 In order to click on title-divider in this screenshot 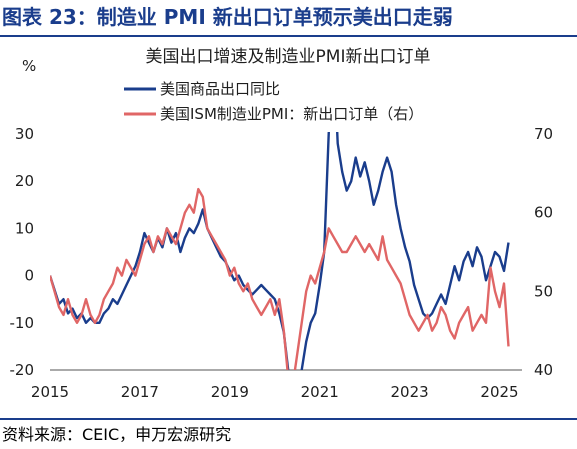, I will do `click(288, 36)`.